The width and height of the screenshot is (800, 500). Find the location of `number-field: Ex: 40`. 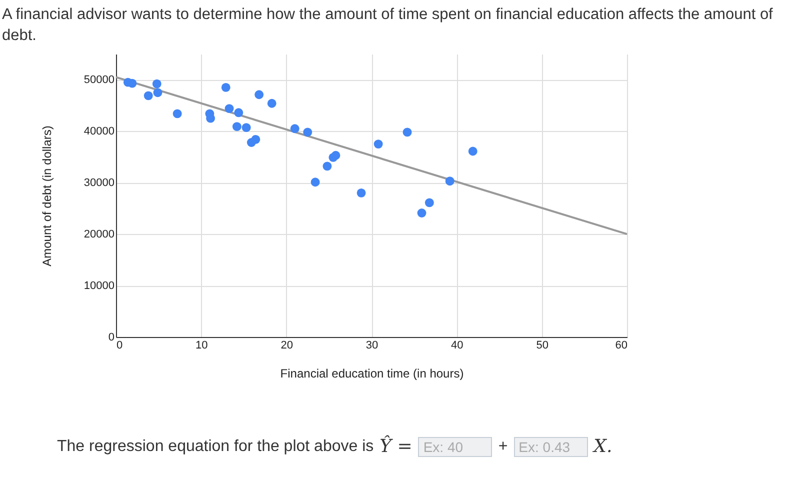

number-field: Ex: 40 is located at coordinates (455, 446).